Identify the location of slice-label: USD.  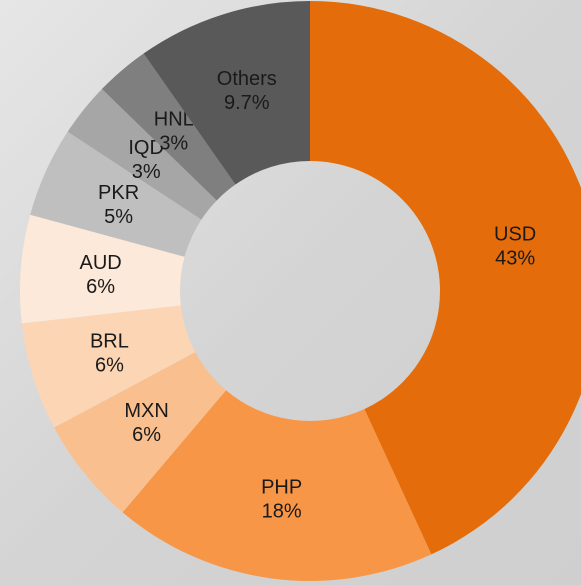
(515, 234).